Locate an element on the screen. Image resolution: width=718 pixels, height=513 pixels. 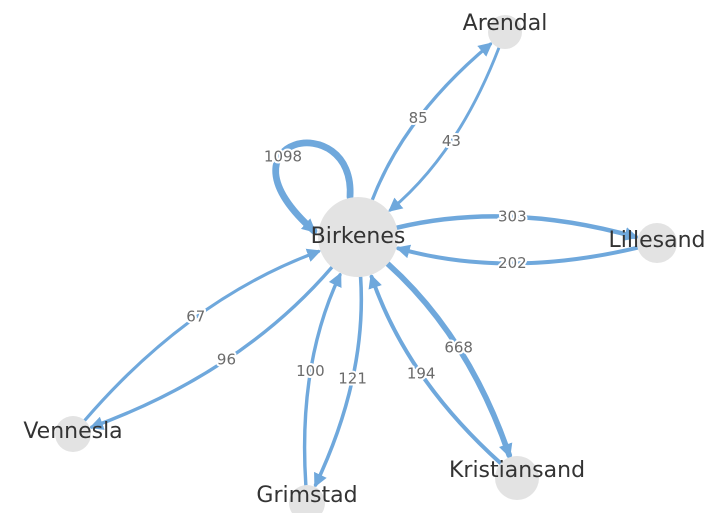
node-label: Vennesla is located at coordinates (72, 431).